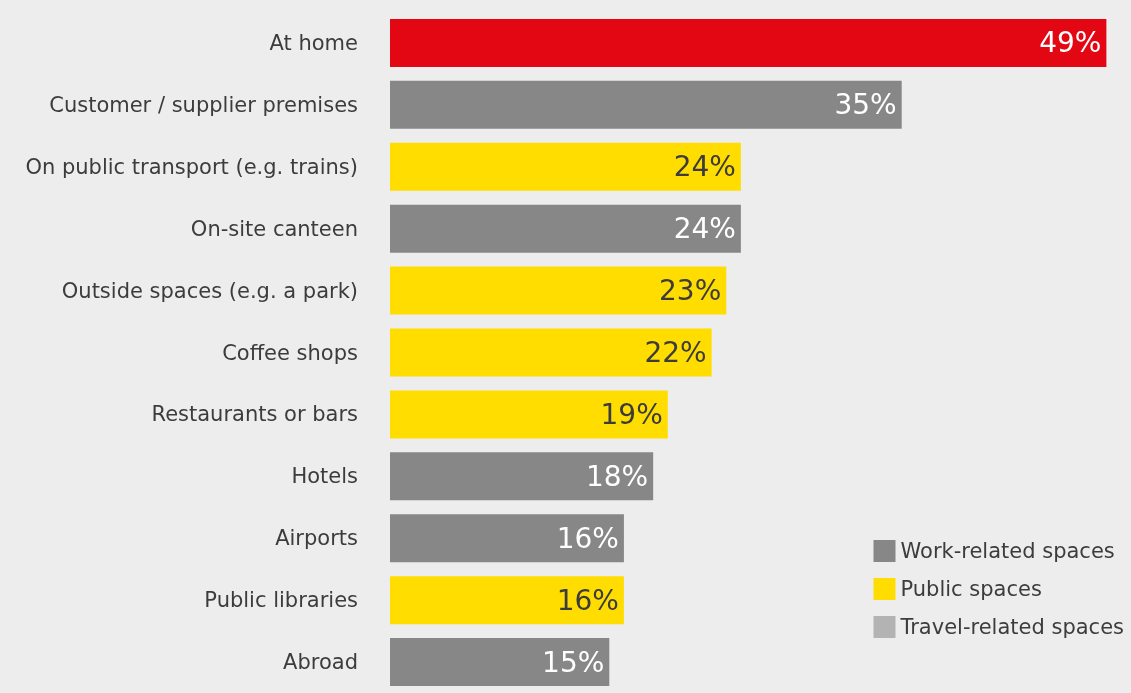 The image size is (1131, 693). What do you see at coordinates (675, 352) in the screenshot?
I see `data-label: 22%` at bounding box center [675, 352].